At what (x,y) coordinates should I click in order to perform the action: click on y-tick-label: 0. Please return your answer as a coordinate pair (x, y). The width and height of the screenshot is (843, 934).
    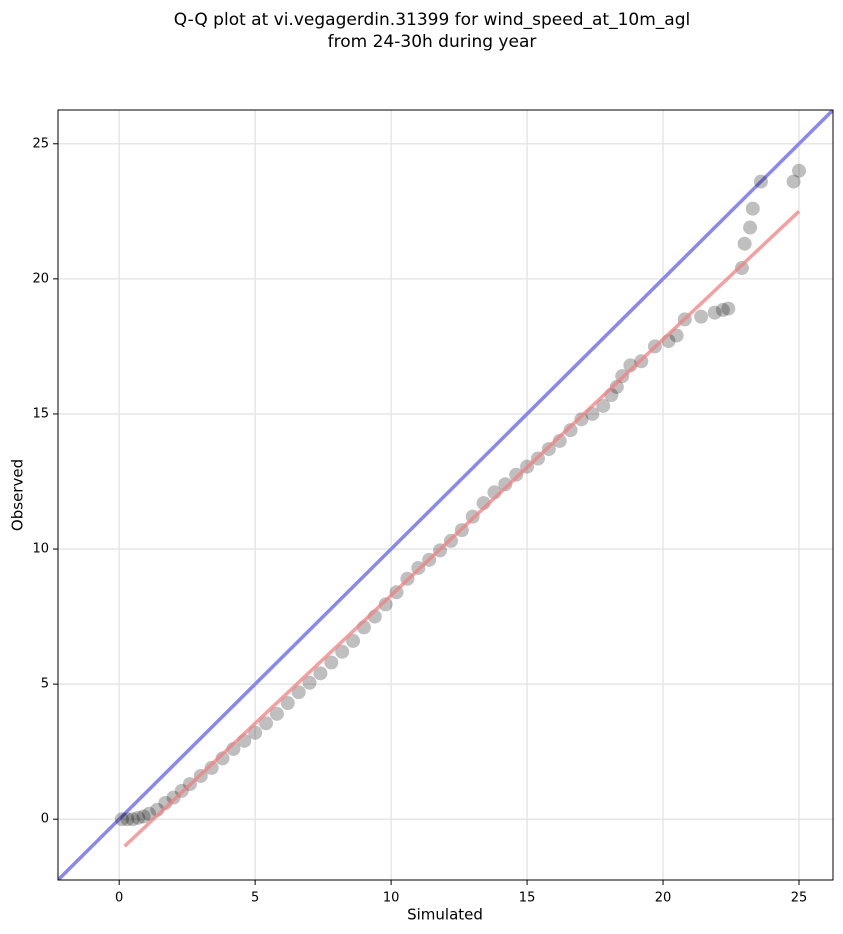
    Looking at the image, I should click on (45, 819).